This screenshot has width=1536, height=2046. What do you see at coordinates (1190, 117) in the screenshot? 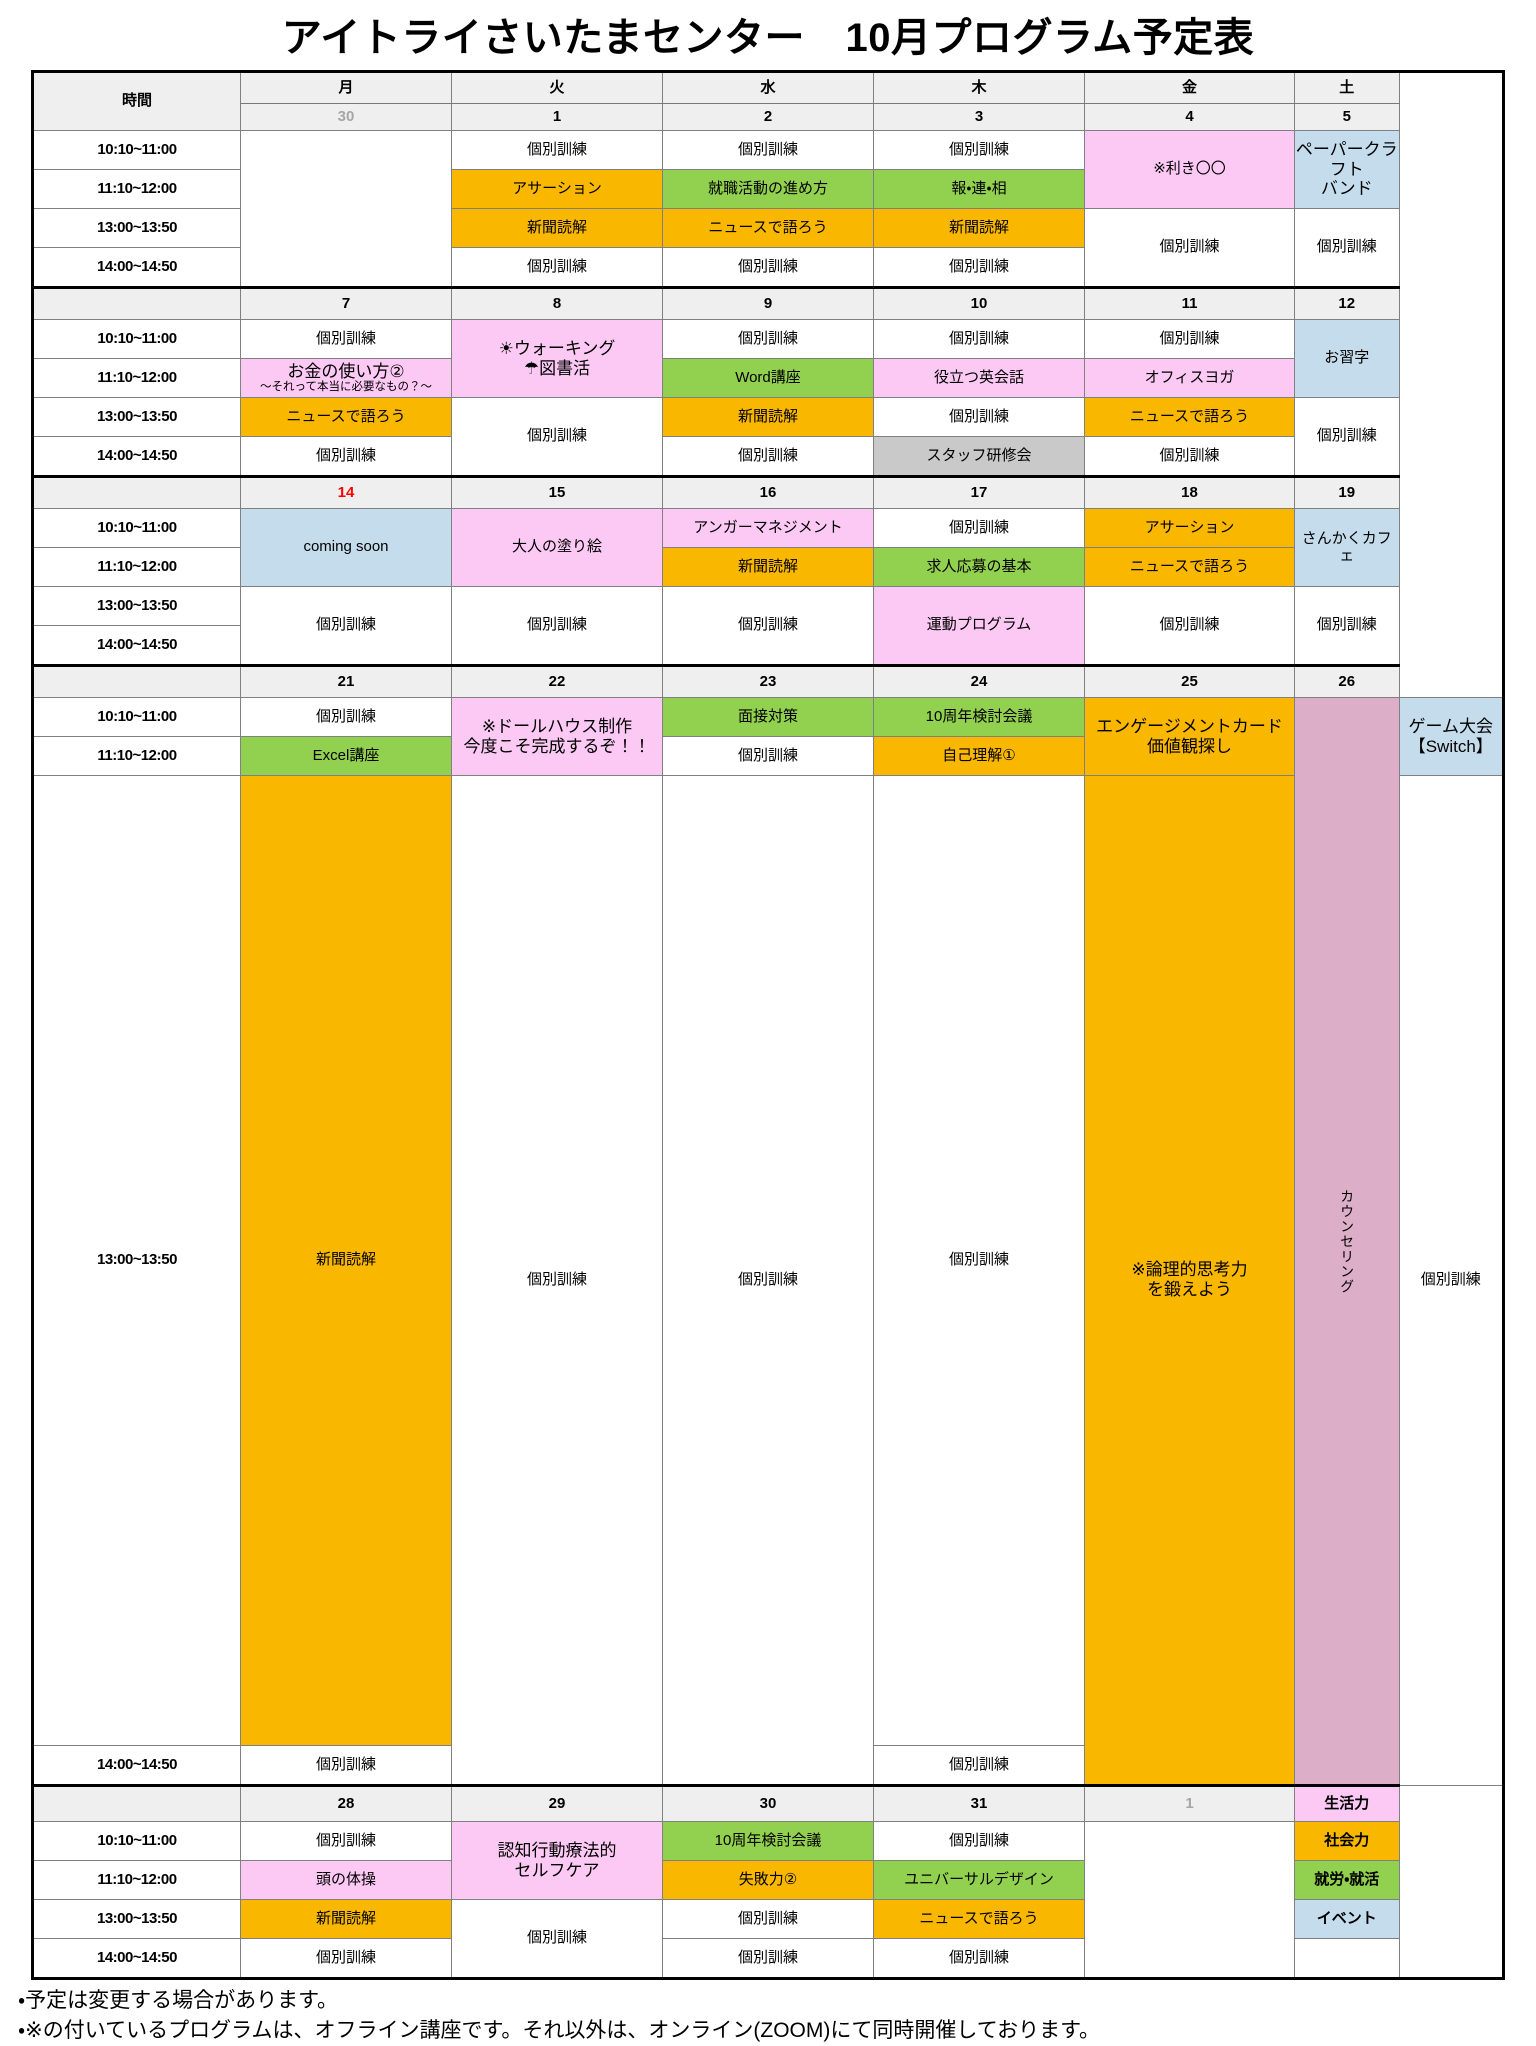
I see `date-cell-1004: 4` at bounding box center [1190, 117].